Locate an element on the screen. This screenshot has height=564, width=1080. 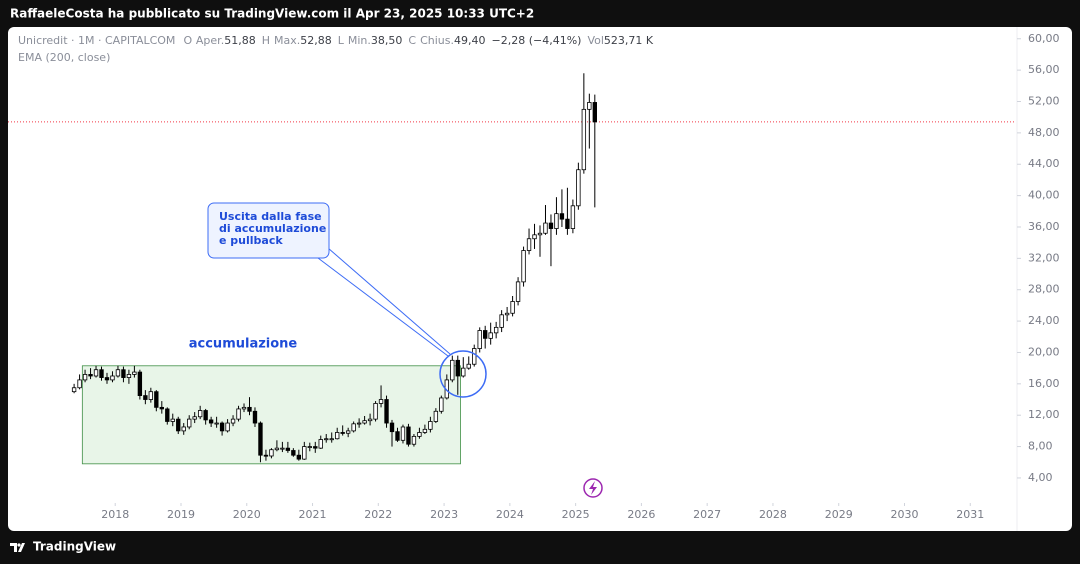
zone-label: accumulazione is located at coordinates (243, 344).